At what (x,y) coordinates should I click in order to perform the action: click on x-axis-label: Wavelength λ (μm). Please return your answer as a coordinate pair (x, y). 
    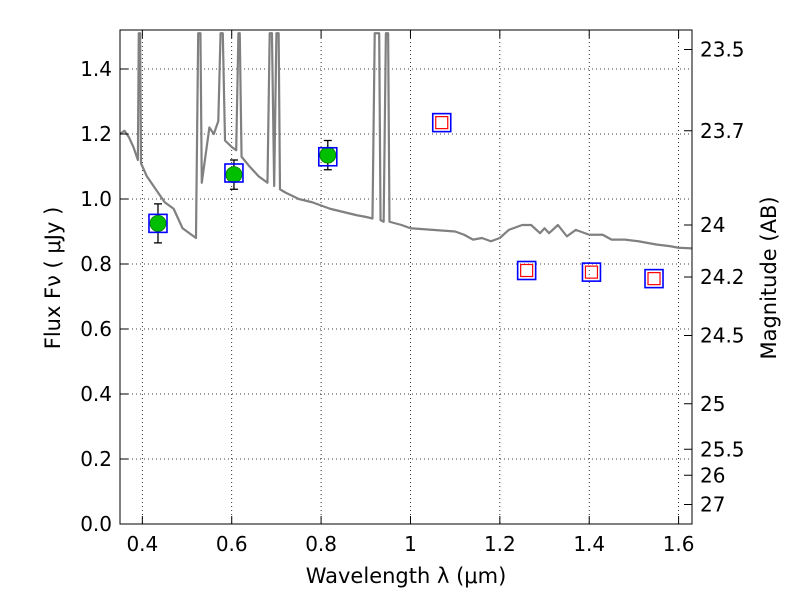
    Looking at the image, I should click on (406, 576).